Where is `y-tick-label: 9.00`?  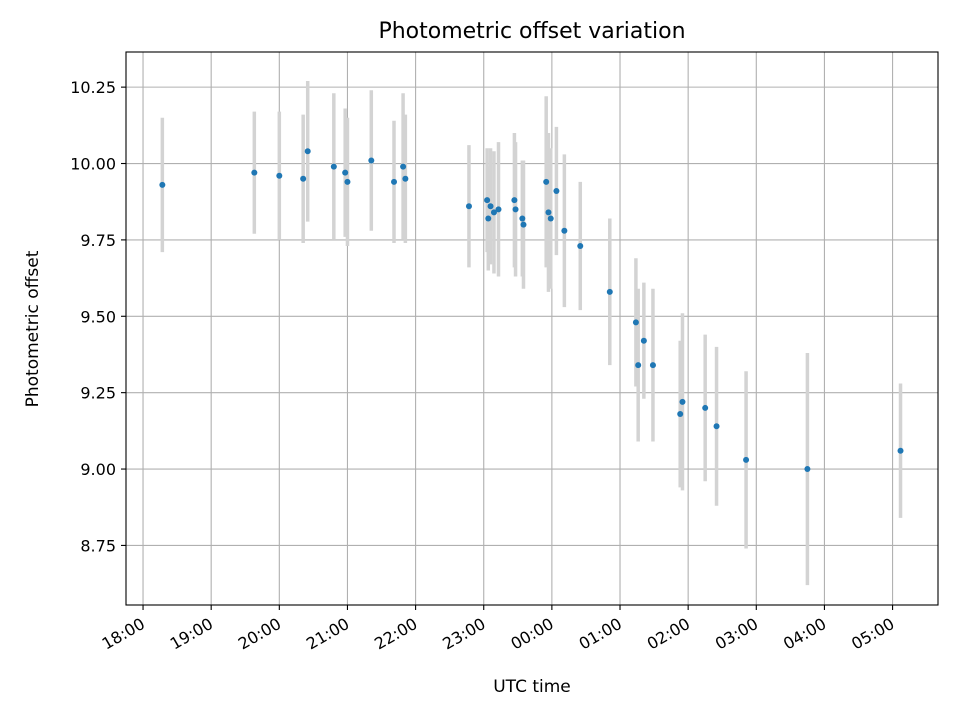 y-tick-label: 9.00 is located at coordinates (98, 469).